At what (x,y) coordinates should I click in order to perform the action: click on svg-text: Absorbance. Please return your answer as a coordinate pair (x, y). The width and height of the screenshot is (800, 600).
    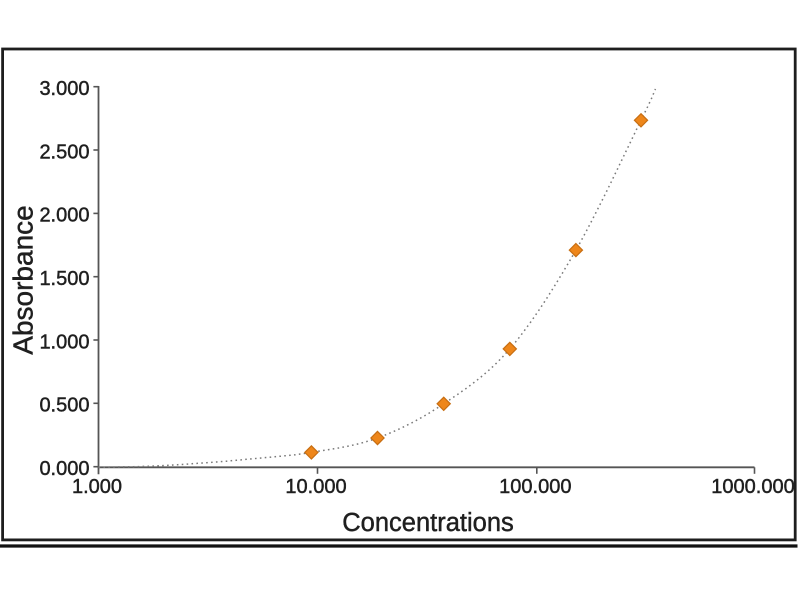
    Looking at the image, I should click on (23, 279).